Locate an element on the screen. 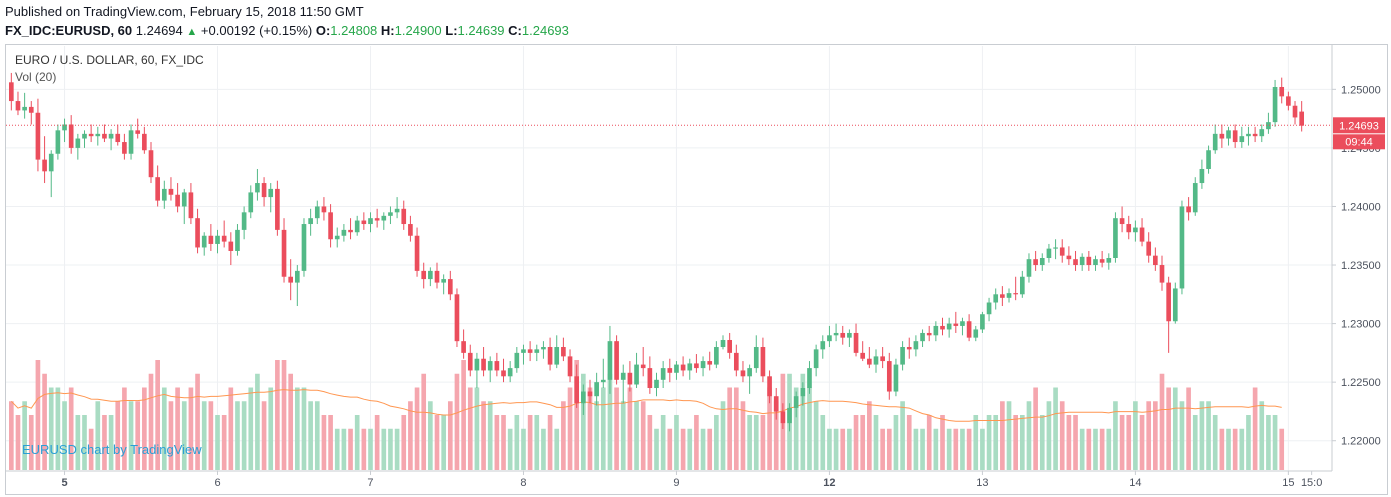 This screenshot has width=1391, height=497. time-tick-label: 6 is located at coordinates (217, 483).